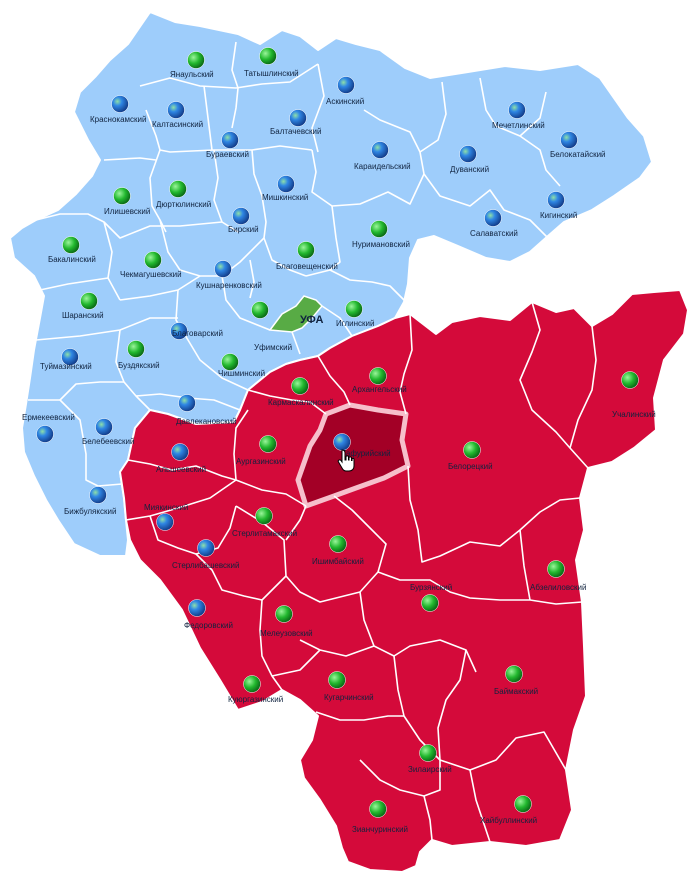  I want to click on district-marker-yermekeevo, so click(45, 434).